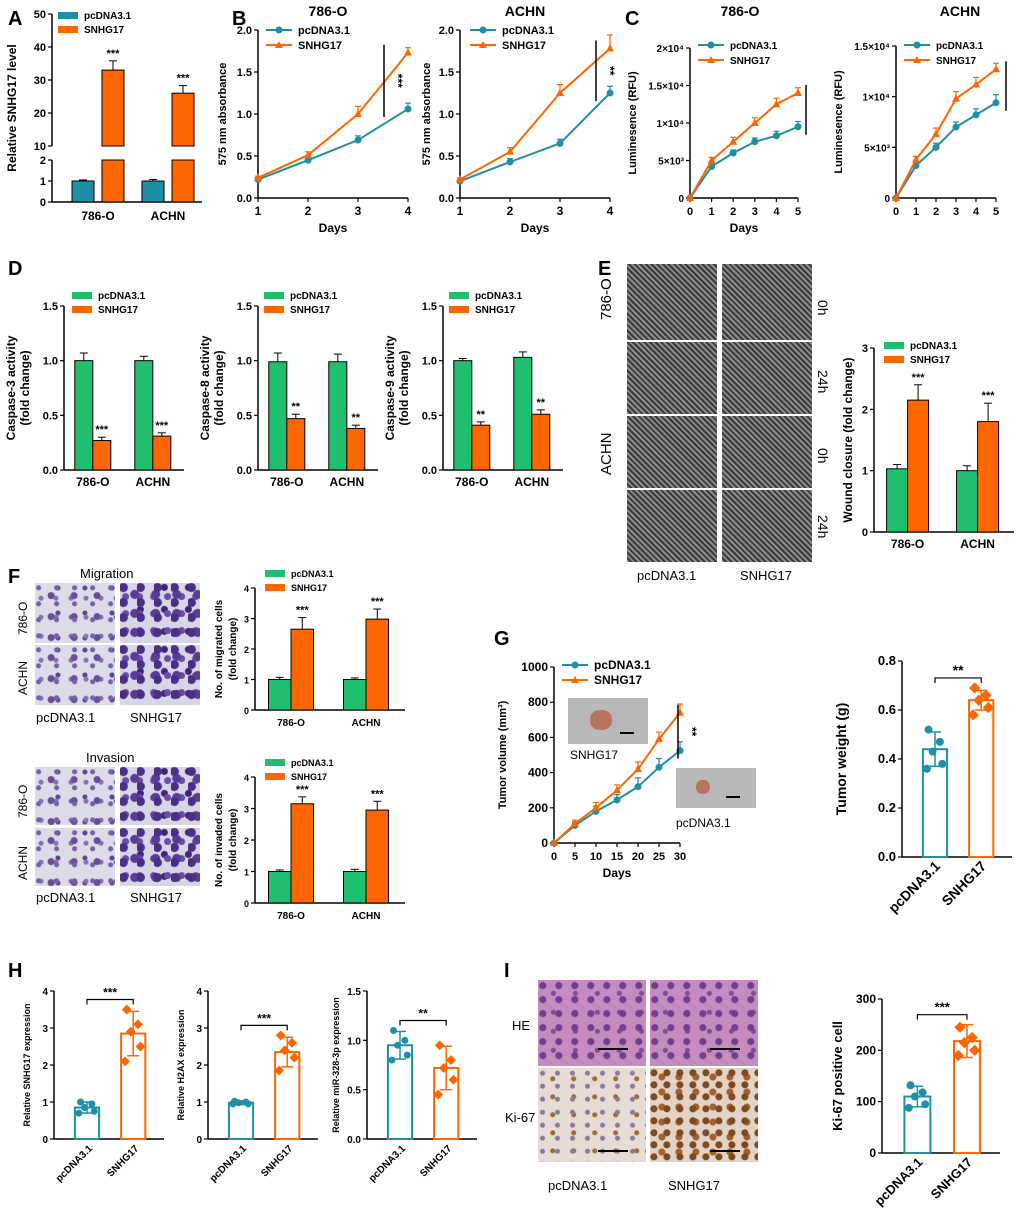 This screenshot has width=1020, height=1215. I want to click on y-axis-label: Caspase-9 activity(fold change), so click(398, 387).